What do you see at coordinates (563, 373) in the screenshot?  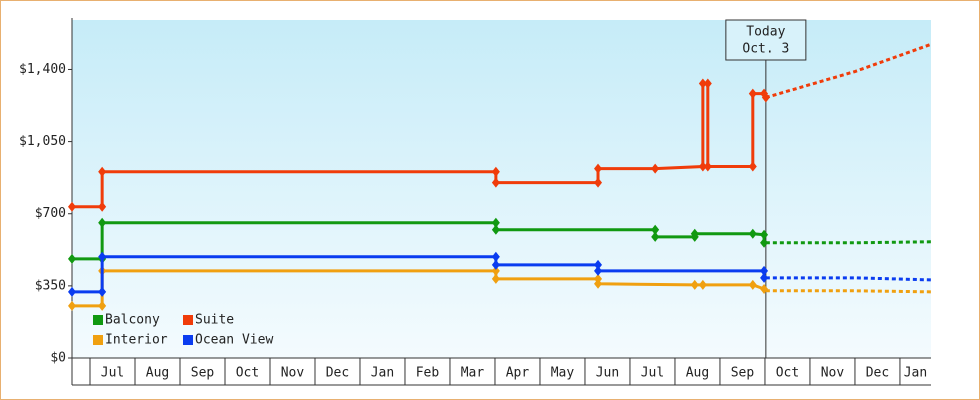 I see `x-tick-label: May` at bounding box center [563, 373].